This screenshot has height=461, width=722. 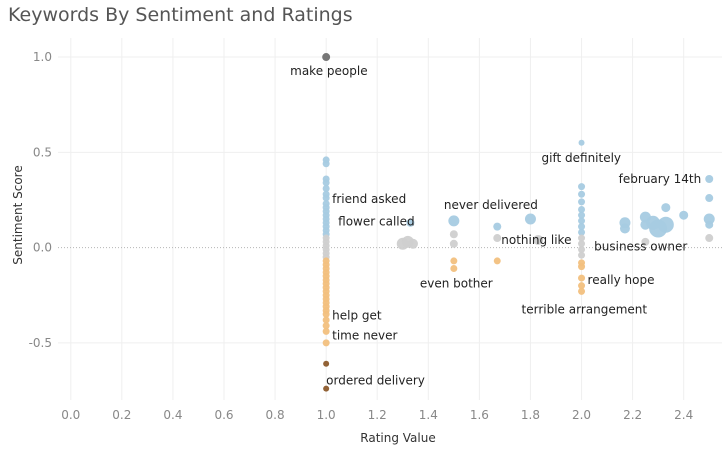 I want to click on point-annotation: business owner, so click(x=640, y=247).